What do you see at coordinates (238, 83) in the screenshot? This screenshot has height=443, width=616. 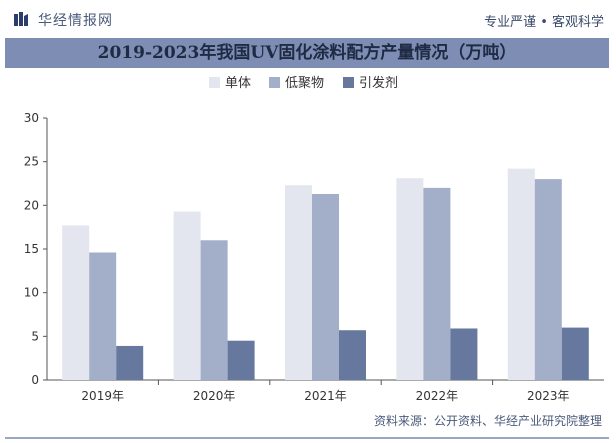 I see `legend-label: 单体` at bounding box center [238, 83].